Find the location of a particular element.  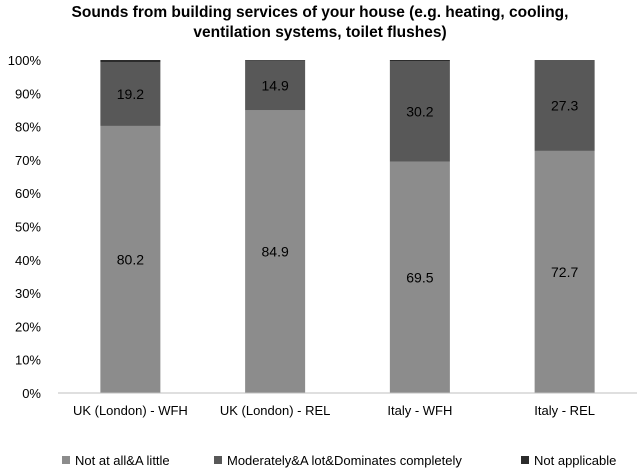

y-tick-label: 40% is located at coordinates (28, 260).